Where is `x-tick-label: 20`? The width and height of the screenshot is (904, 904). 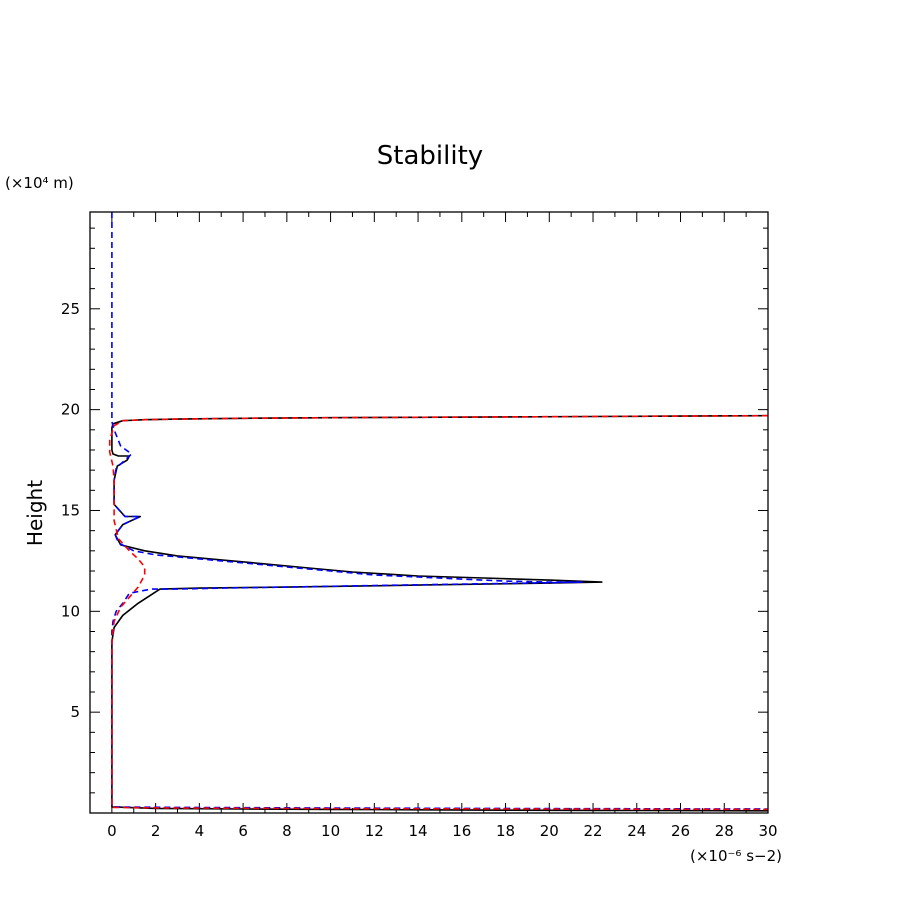 x-tick-label: 20 is located at coordinates (549, 831).